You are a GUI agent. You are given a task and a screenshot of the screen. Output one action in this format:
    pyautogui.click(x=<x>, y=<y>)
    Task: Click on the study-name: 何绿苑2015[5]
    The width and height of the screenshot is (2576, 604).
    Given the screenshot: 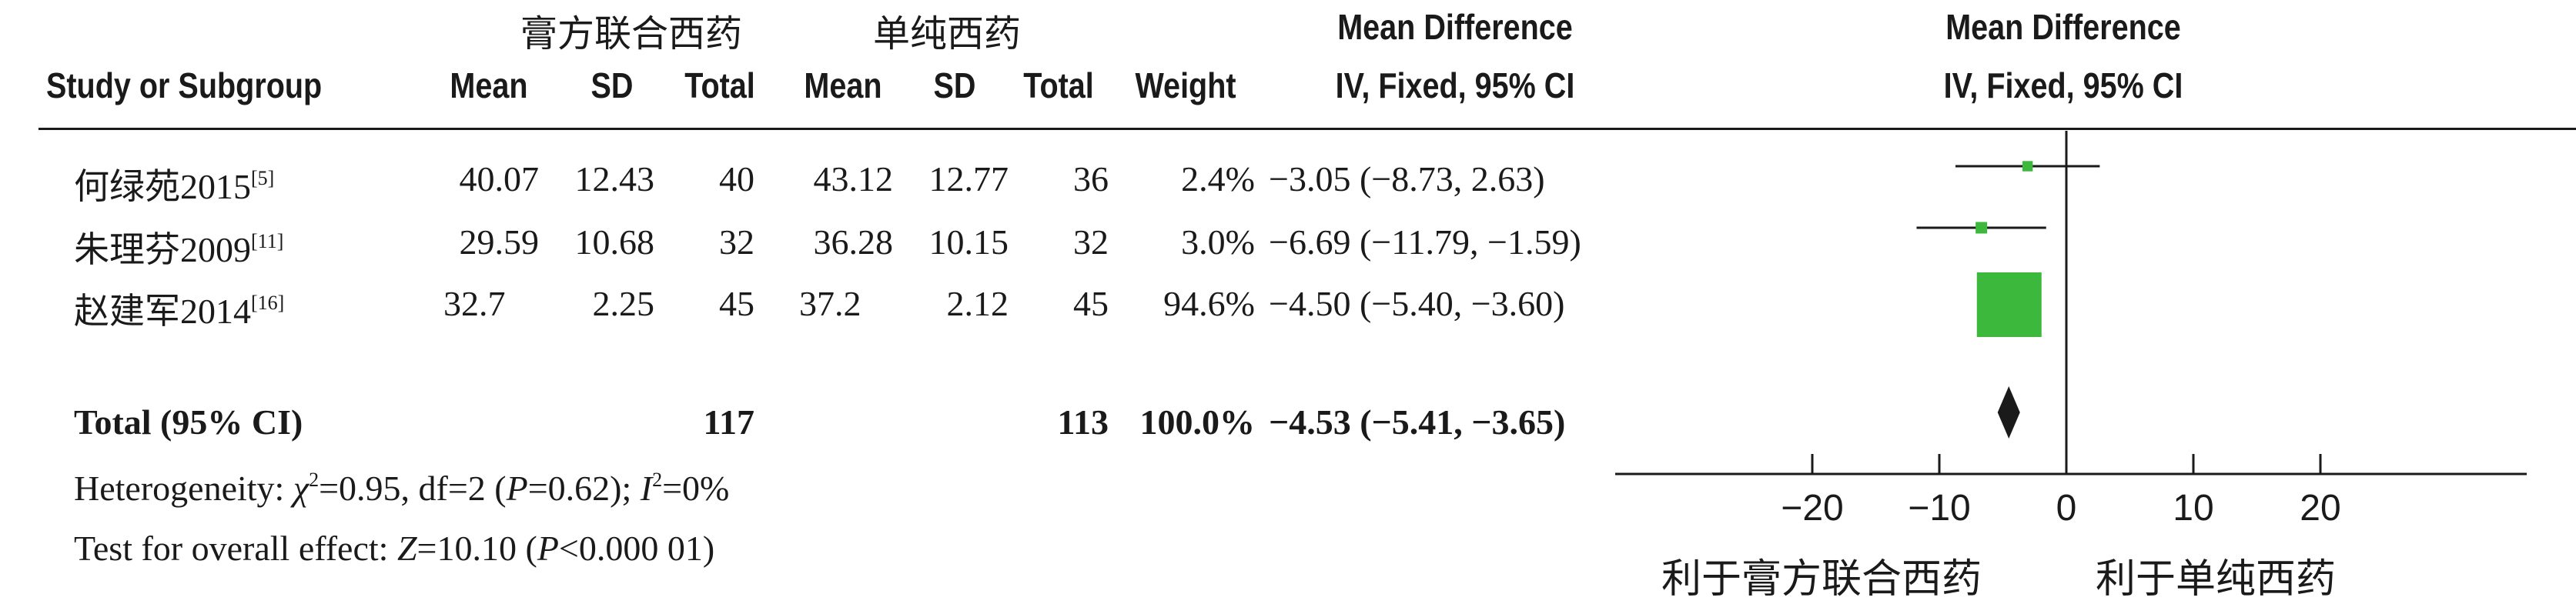 What is the action you would take?
    pyautogui.click(x=174, y=186)
    